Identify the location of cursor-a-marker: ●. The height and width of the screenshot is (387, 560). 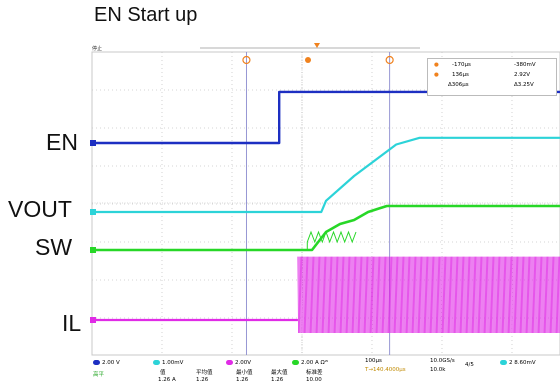
(436, 65).